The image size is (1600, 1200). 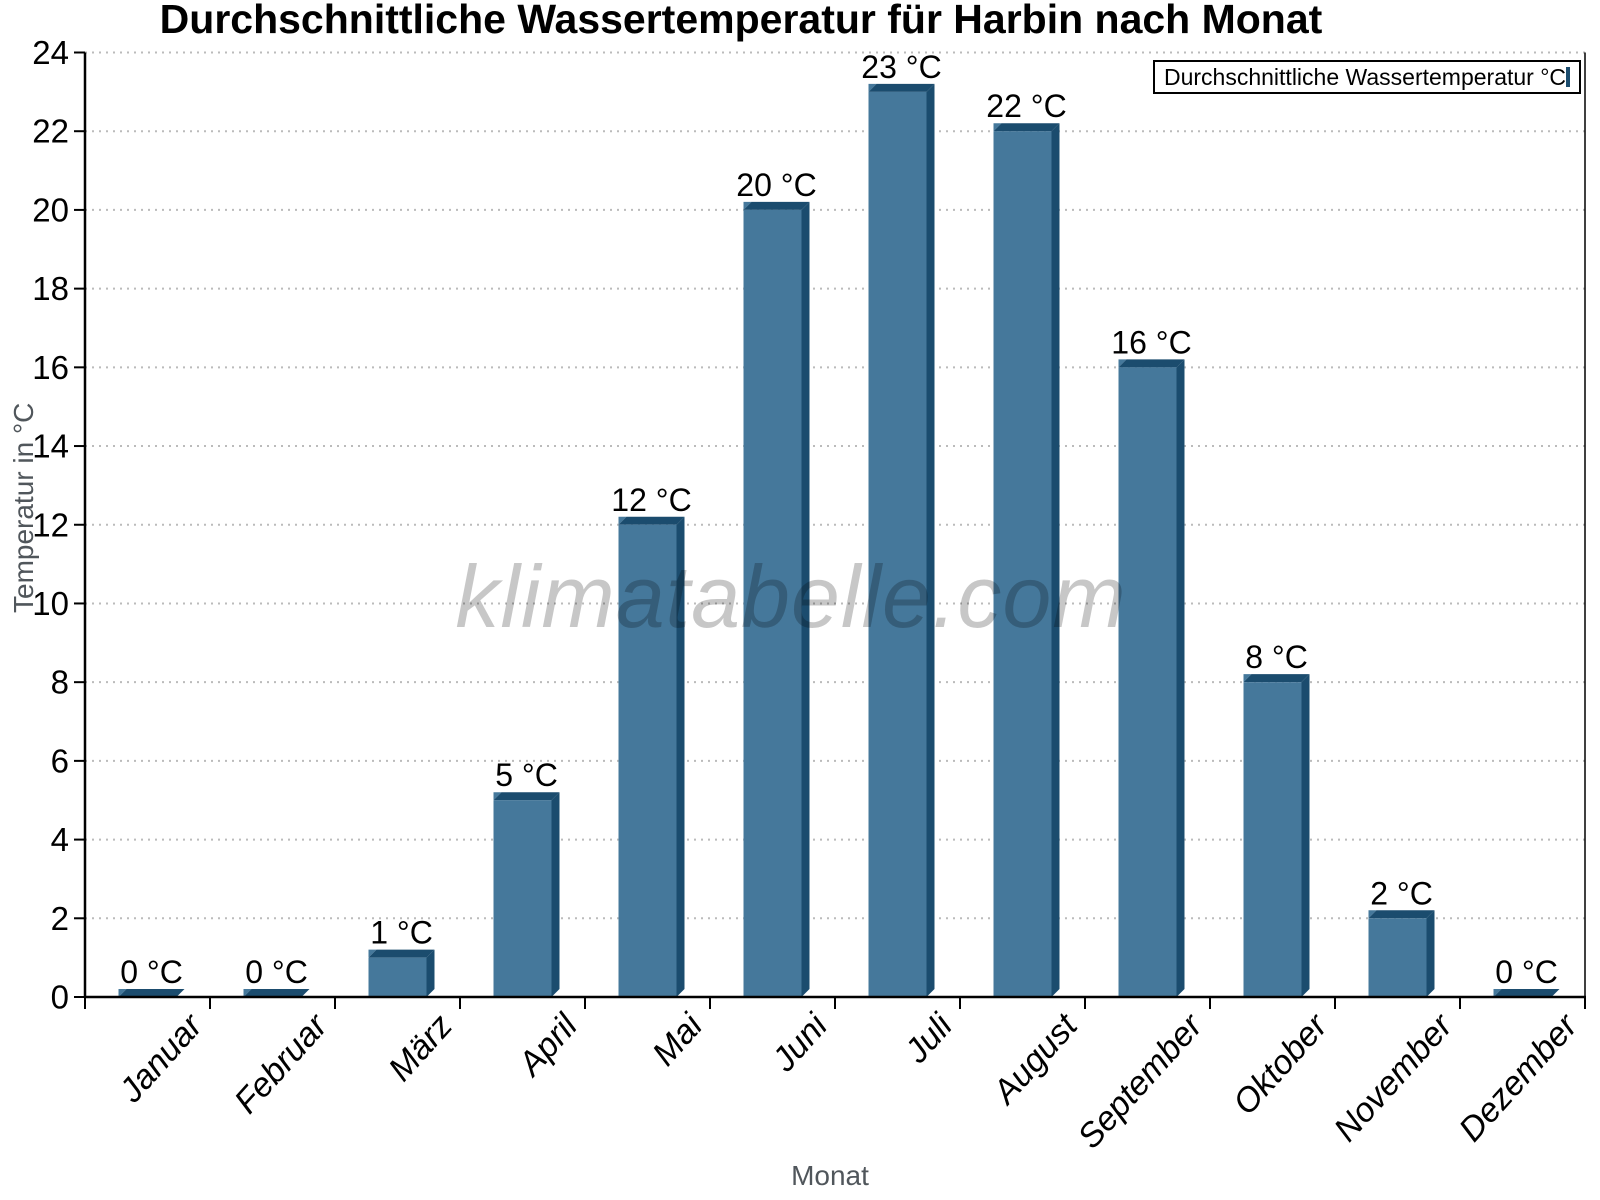 What do you see at coordinates (830, 1175) in the screenshot?
I see `x-axis-title: Monat` at bounding box center [830, 1175].